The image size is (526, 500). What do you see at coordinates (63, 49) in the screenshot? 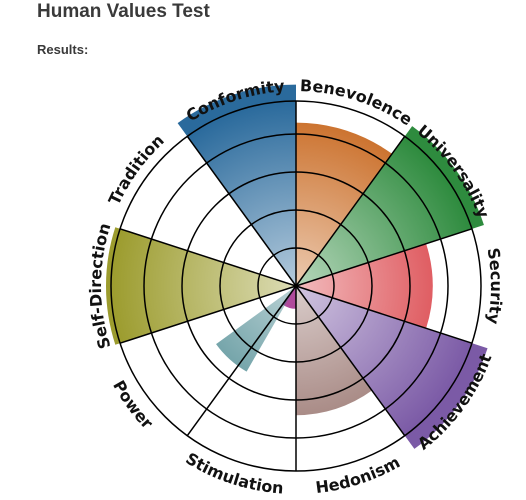
I see `results-label: Results:` at bounding box center [63, 49].